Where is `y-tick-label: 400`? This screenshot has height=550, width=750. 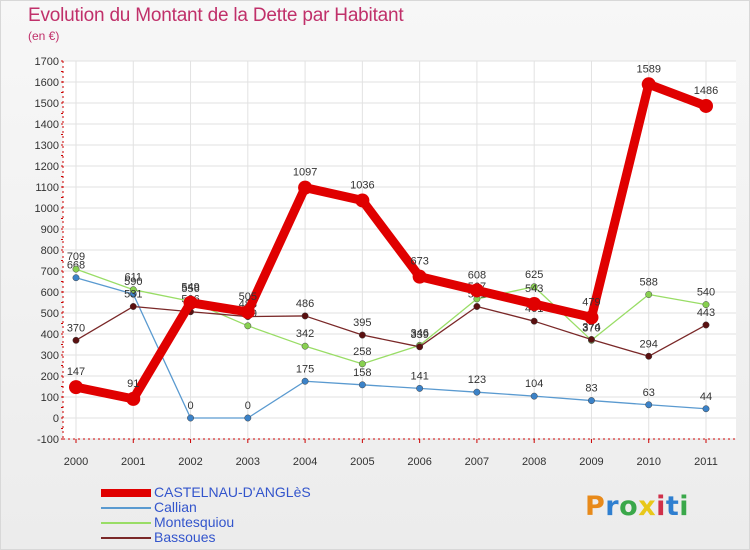
y-tick-label: 400 is located at coordinates (50, 335).